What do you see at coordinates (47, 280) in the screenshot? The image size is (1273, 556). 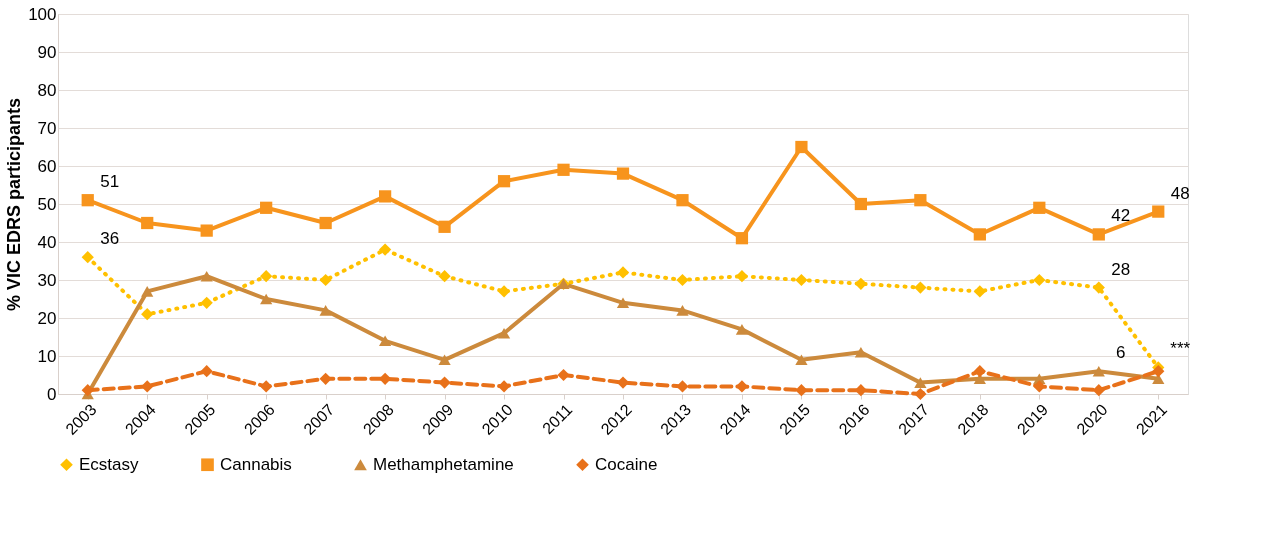 I see `y-tick-label: 30` at bounding box center [47, 280].